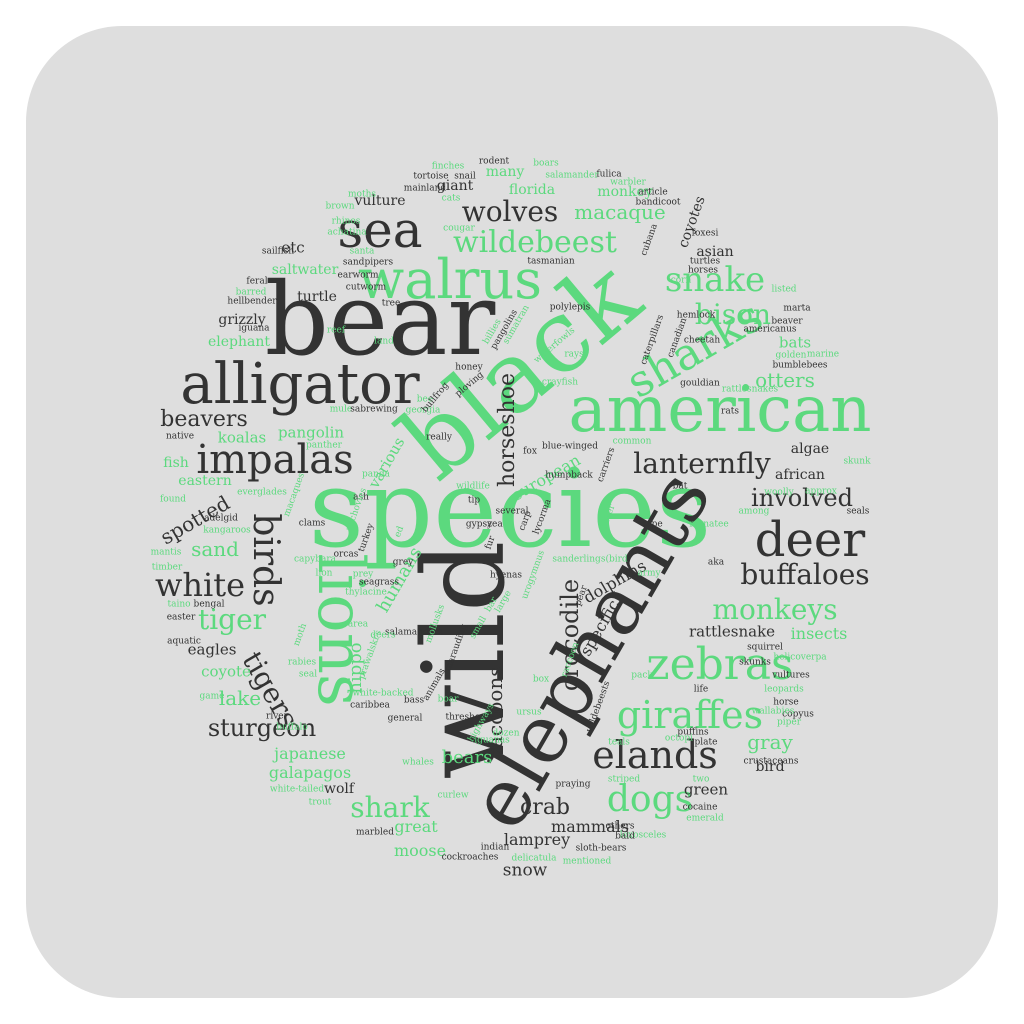 The height and width of the screenshot is (1024, 1024). Describe the element at coordinates (257, 281) in the screenshot. I see `word: feral` at that location.